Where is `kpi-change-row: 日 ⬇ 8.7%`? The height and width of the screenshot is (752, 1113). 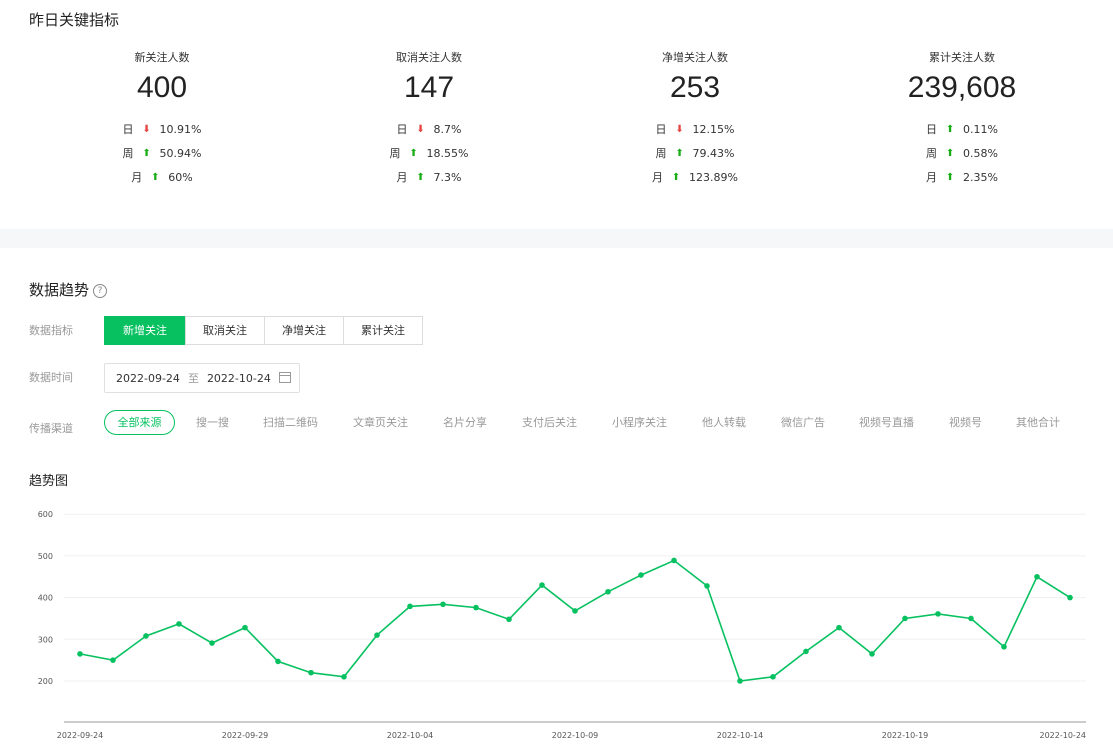
kpi-change-row: 日 ⬇ 8.7% is located at coordinates (429, 130).